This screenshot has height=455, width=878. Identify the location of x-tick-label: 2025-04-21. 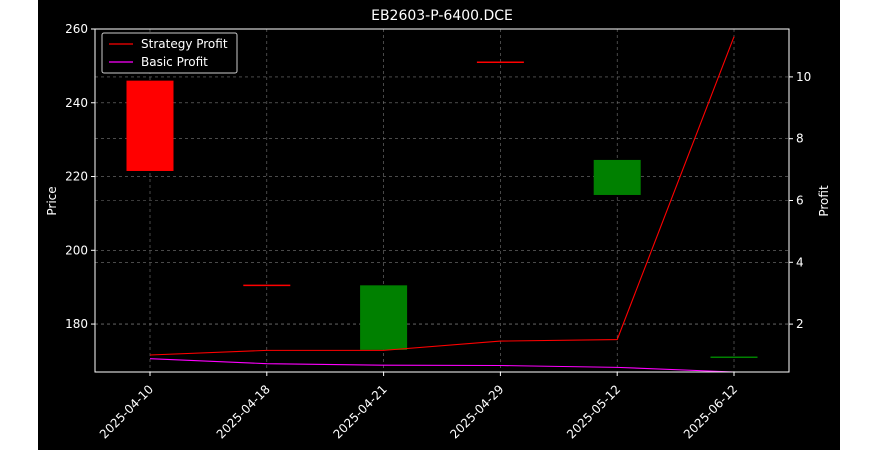
(360, 411).